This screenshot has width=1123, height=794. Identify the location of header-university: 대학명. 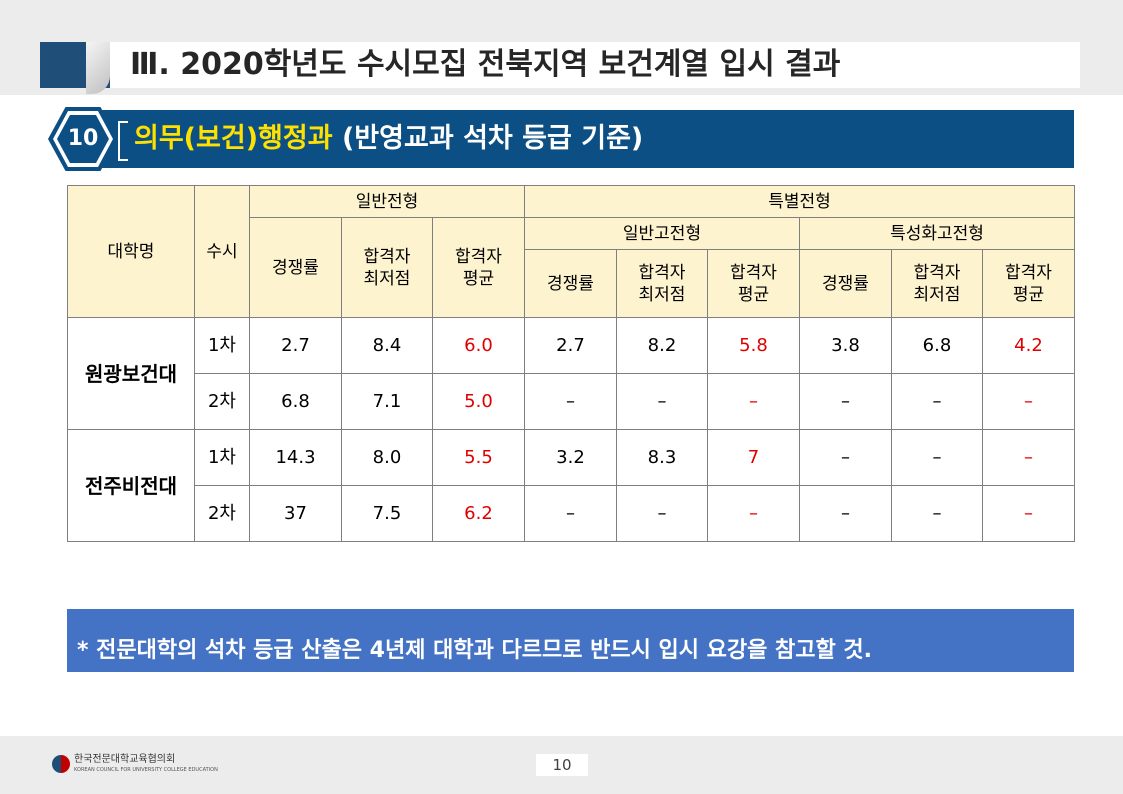
(131, 251).